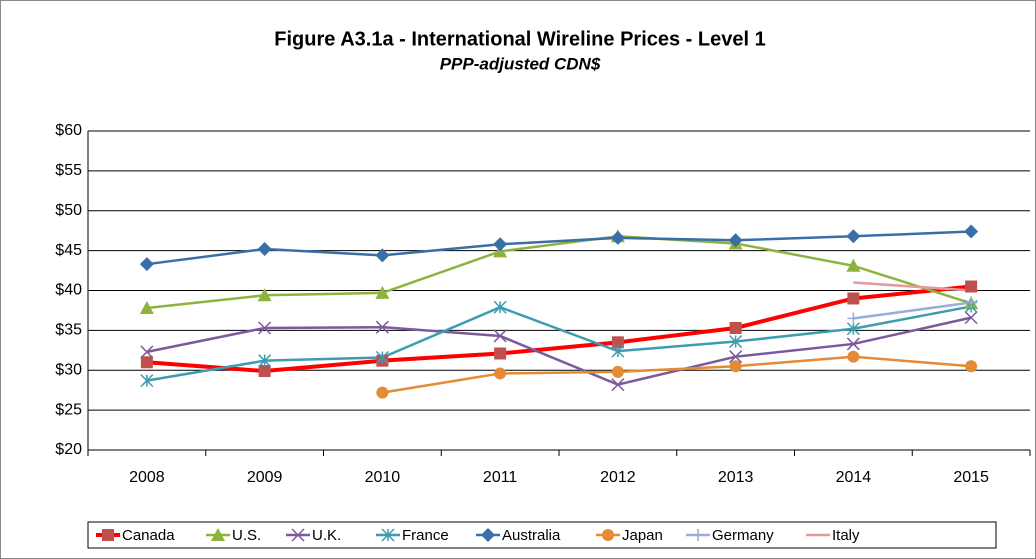  Describe the element at coordinates (642, 535) in the screenshot. I see `legend-label: Japan` at that location.